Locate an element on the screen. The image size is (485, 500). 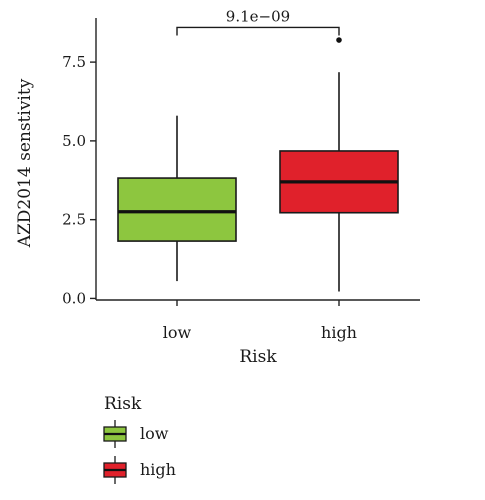
legend-title: Risk is located at coordinates (123, 404).